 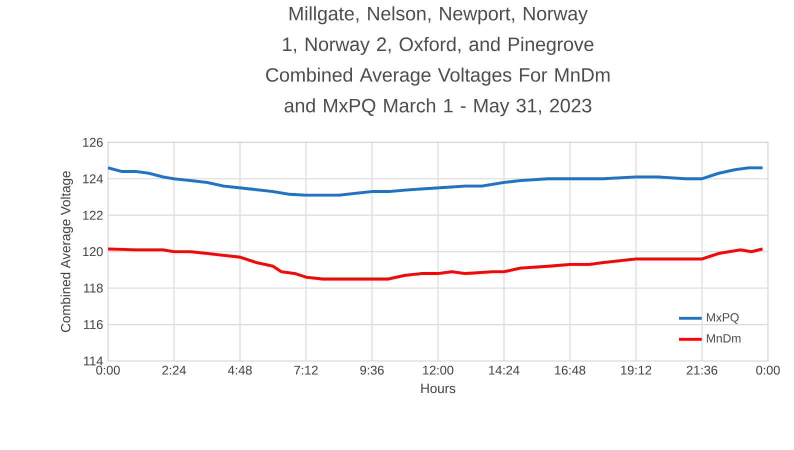 What do you see at coordinates (93, 251) in the screenshot?
I see `y-tick-label: 120` at bounding box center [93, 251].